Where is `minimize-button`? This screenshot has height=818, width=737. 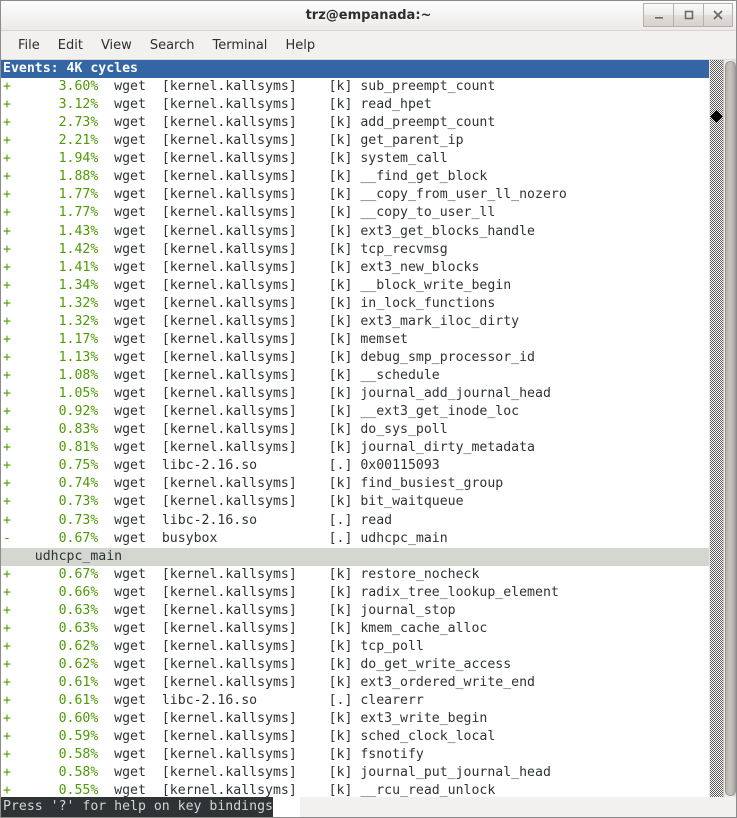 minimize-button is located at coordinates (658, 15).